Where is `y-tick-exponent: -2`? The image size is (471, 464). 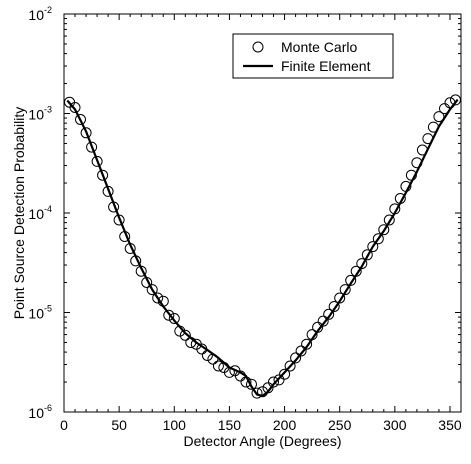
y-tick-exponent: -2 is located at coordinates (48, 10).